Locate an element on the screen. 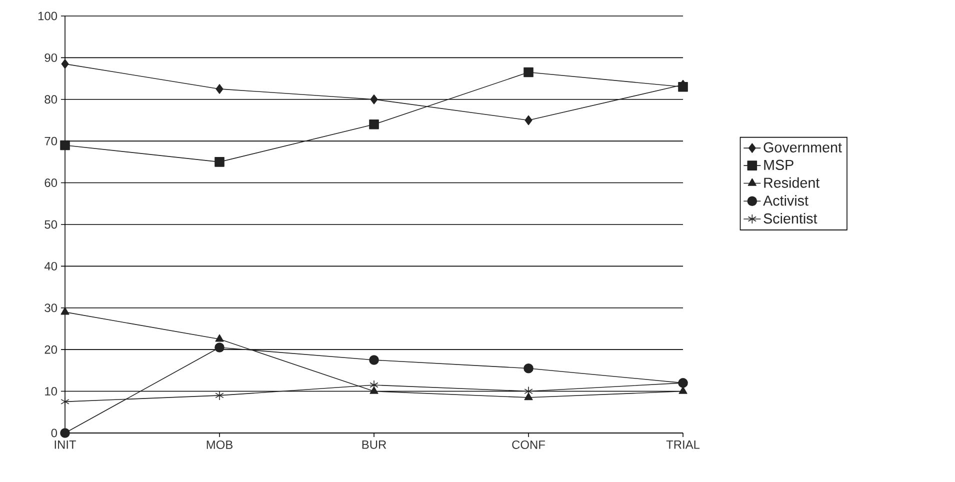  y-tick-label: 80 is located at coordinates (51, 99).